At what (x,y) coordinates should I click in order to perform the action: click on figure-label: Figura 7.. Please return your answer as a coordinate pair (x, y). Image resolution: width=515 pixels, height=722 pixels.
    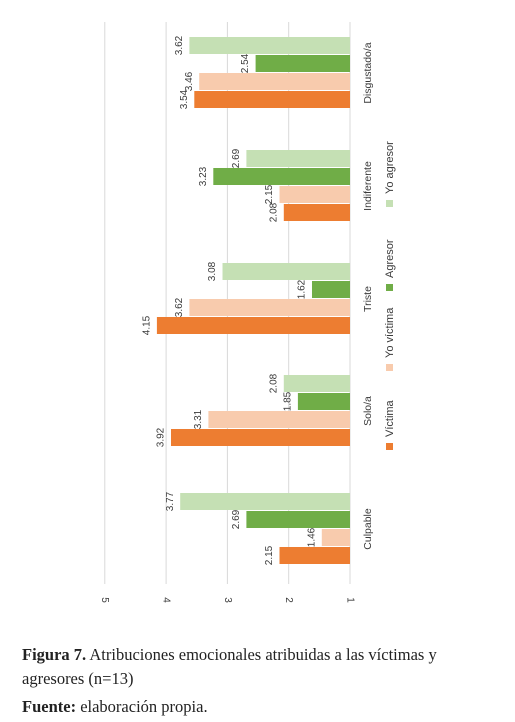
    Looking at the image, I should click on (54, 654).